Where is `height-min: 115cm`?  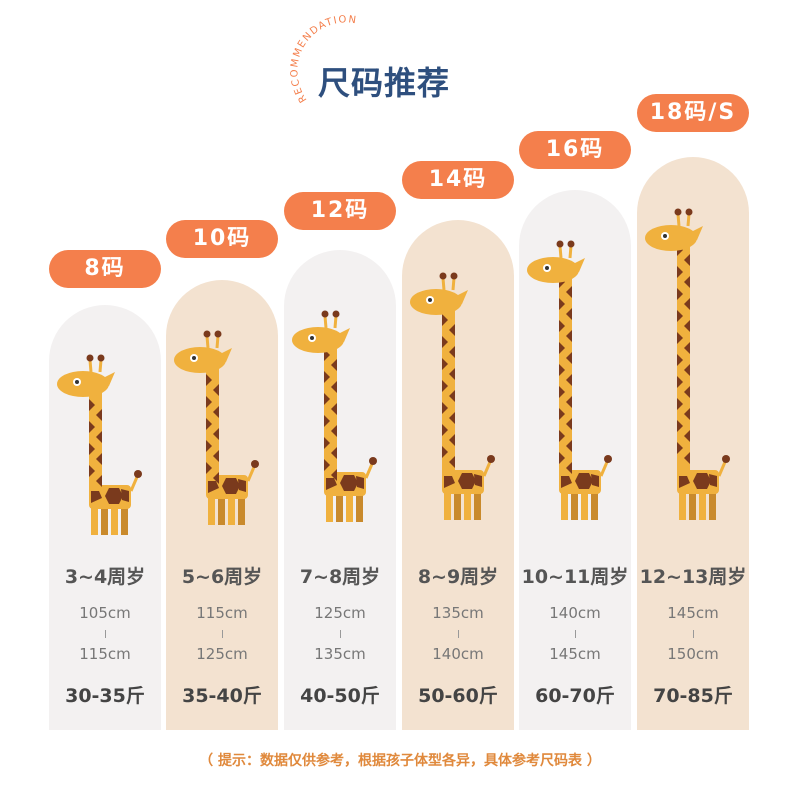
height-min: 115cm is located at coordinates (222, 613).